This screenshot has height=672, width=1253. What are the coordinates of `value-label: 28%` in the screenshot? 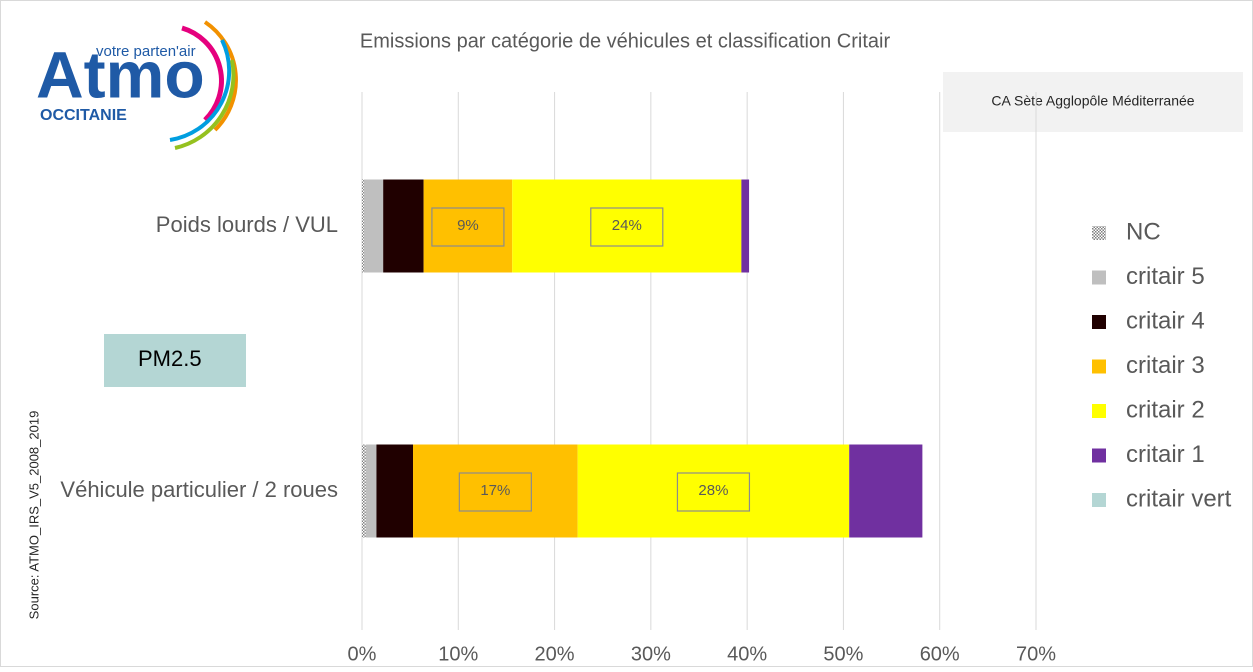 It's located at (713, 490).